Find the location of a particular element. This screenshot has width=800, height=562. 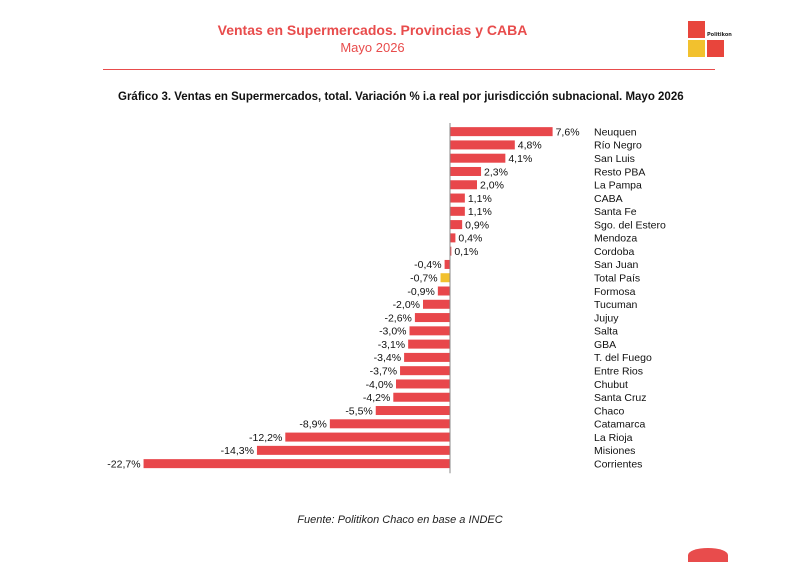

value-label-15: -3,0% is located at coordinates (392, 332).